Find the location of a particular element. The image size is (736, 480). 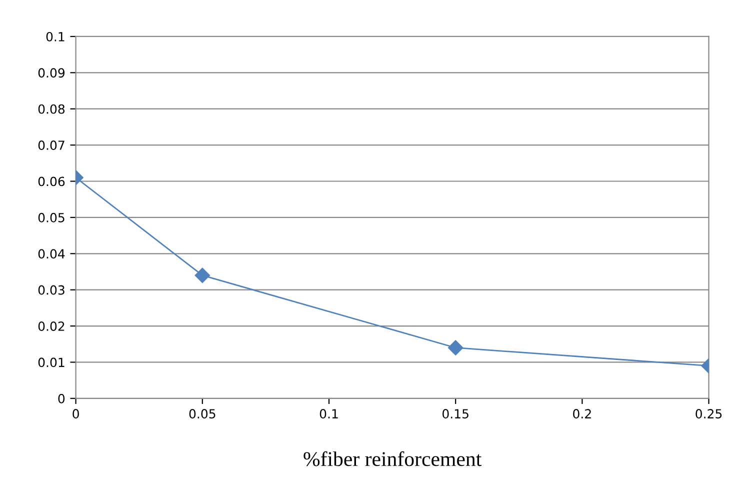

x-tick-label: 0.2 is located at coordinates (582, 413).